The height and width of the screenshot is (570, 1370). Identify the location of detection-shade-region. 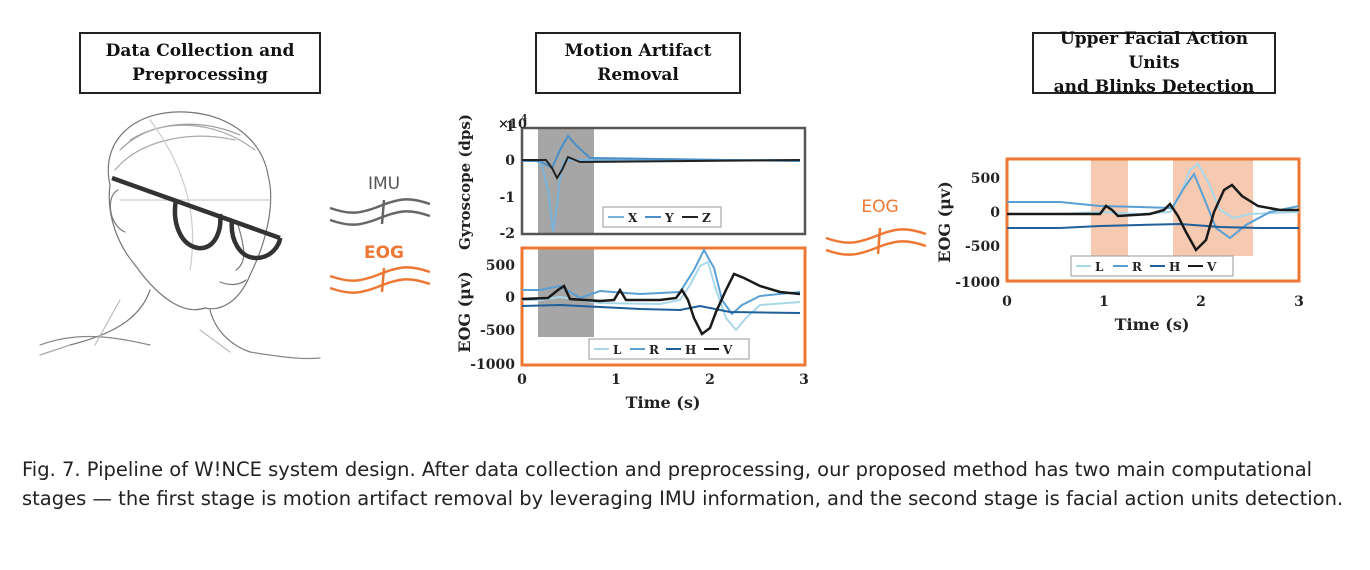
(1213, 208).